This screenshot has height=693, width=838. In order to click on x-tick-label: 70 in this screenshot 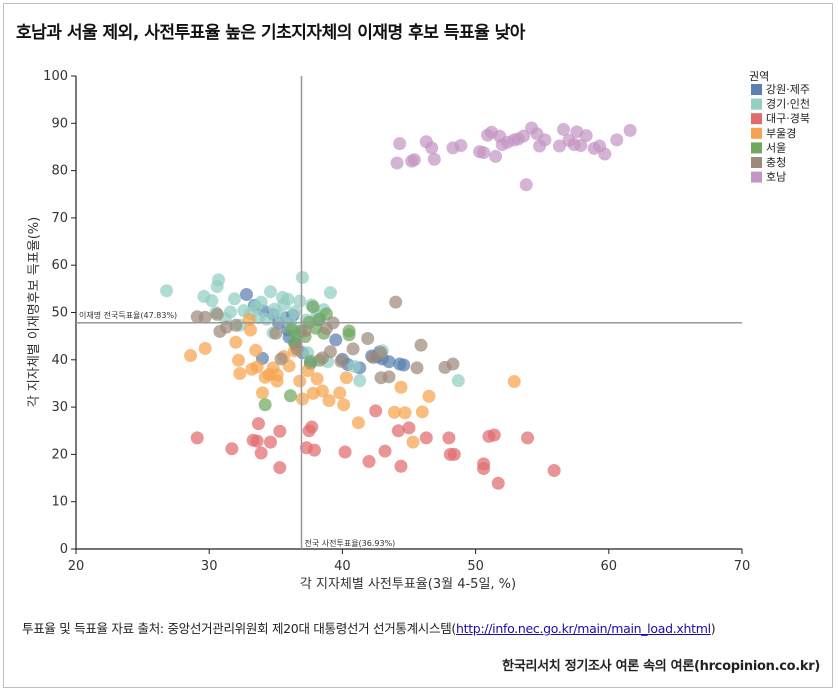, I will do `click(742, 566)`.